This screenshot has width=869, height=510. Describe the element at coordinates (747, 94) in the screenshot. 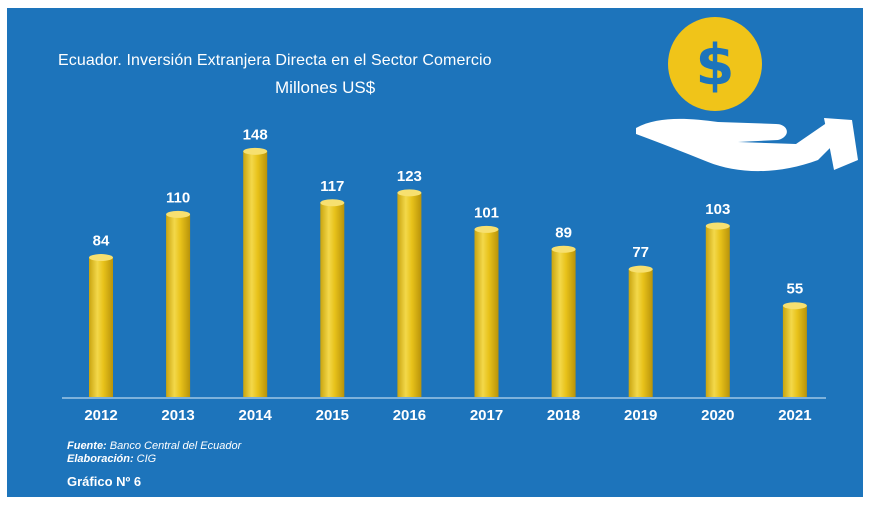

I see `hand-coin-dollar-icon: $` at that location.